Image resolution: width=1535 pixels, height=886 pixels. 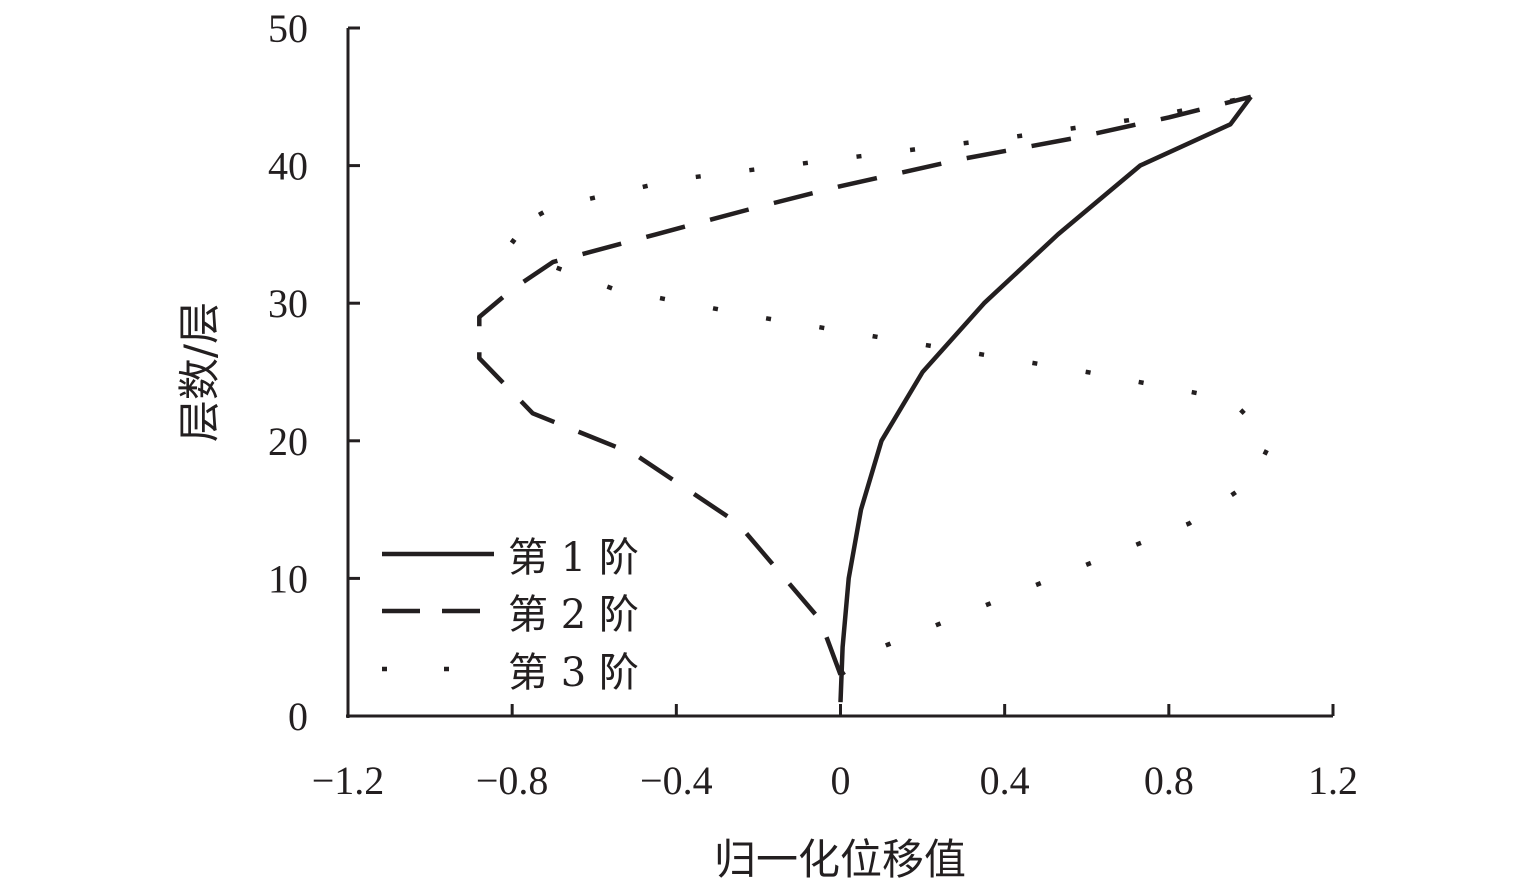 I want to click on y-ticks: 0 10 20 30 40 50, so click(x=314, y=372).